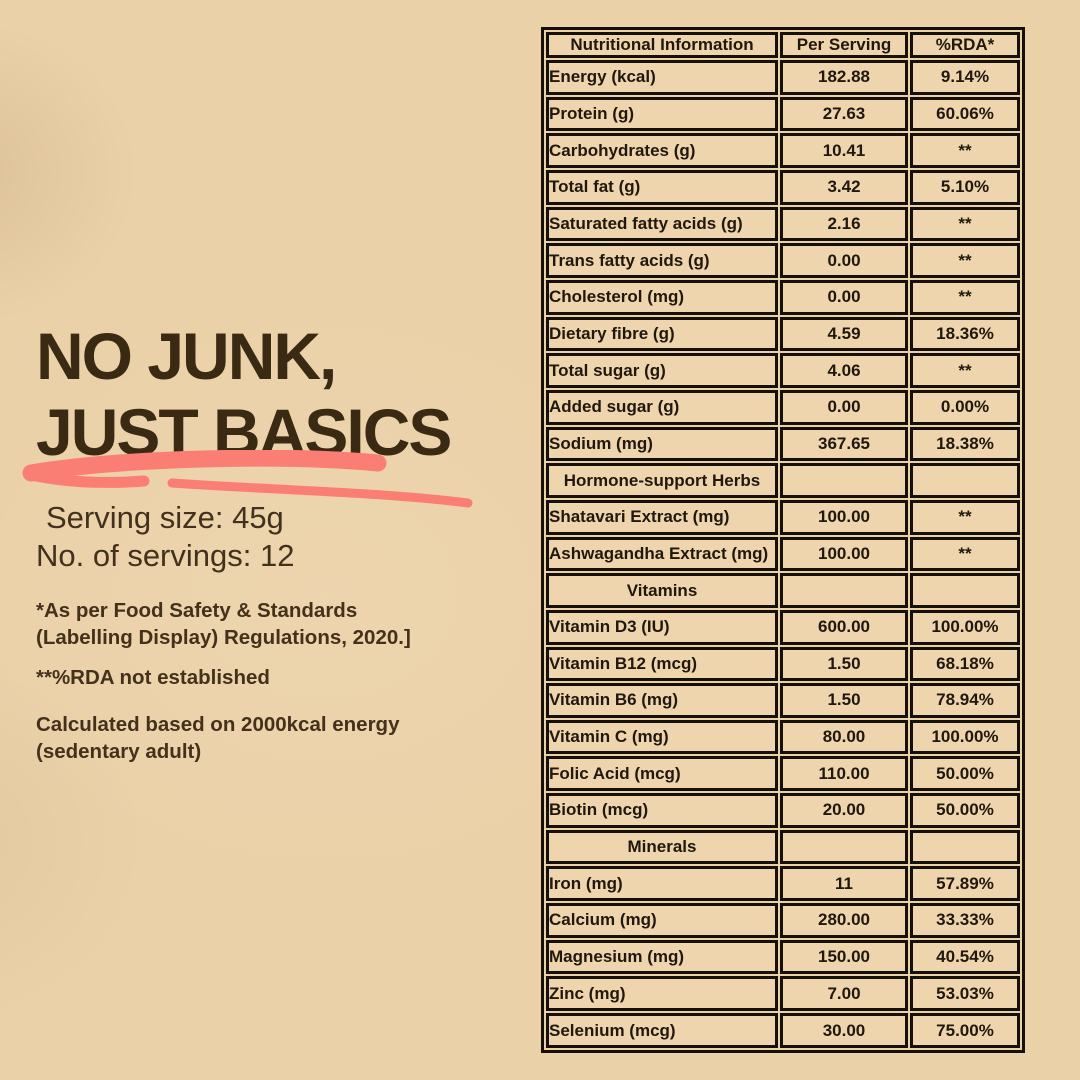 The image size is (1080, 1080). Describe the element at coordinates (662, 590) in the screenshot. I see `section-label-cell: Vitamins` at that location.